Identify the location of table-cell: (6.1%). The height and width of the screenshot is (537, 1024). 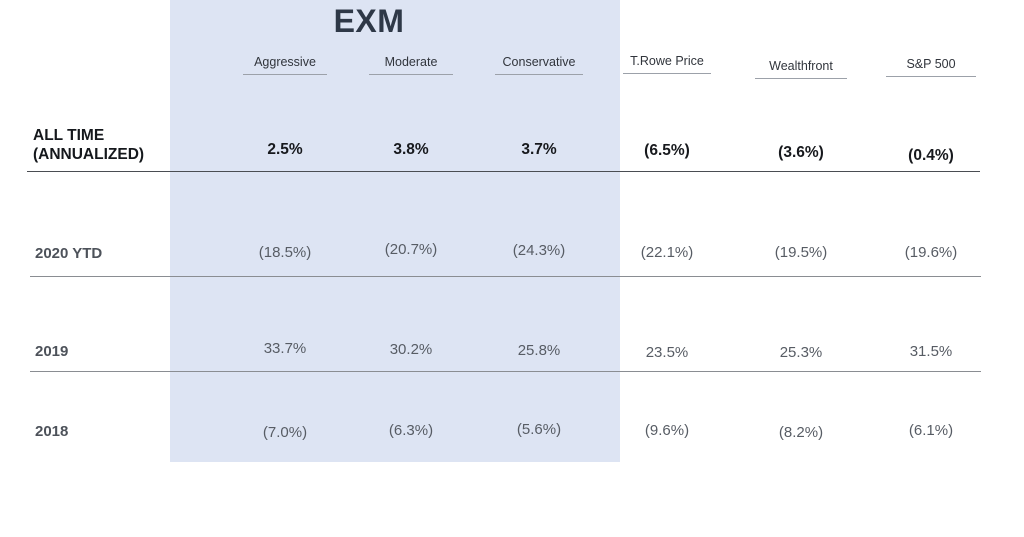
(931, 430).